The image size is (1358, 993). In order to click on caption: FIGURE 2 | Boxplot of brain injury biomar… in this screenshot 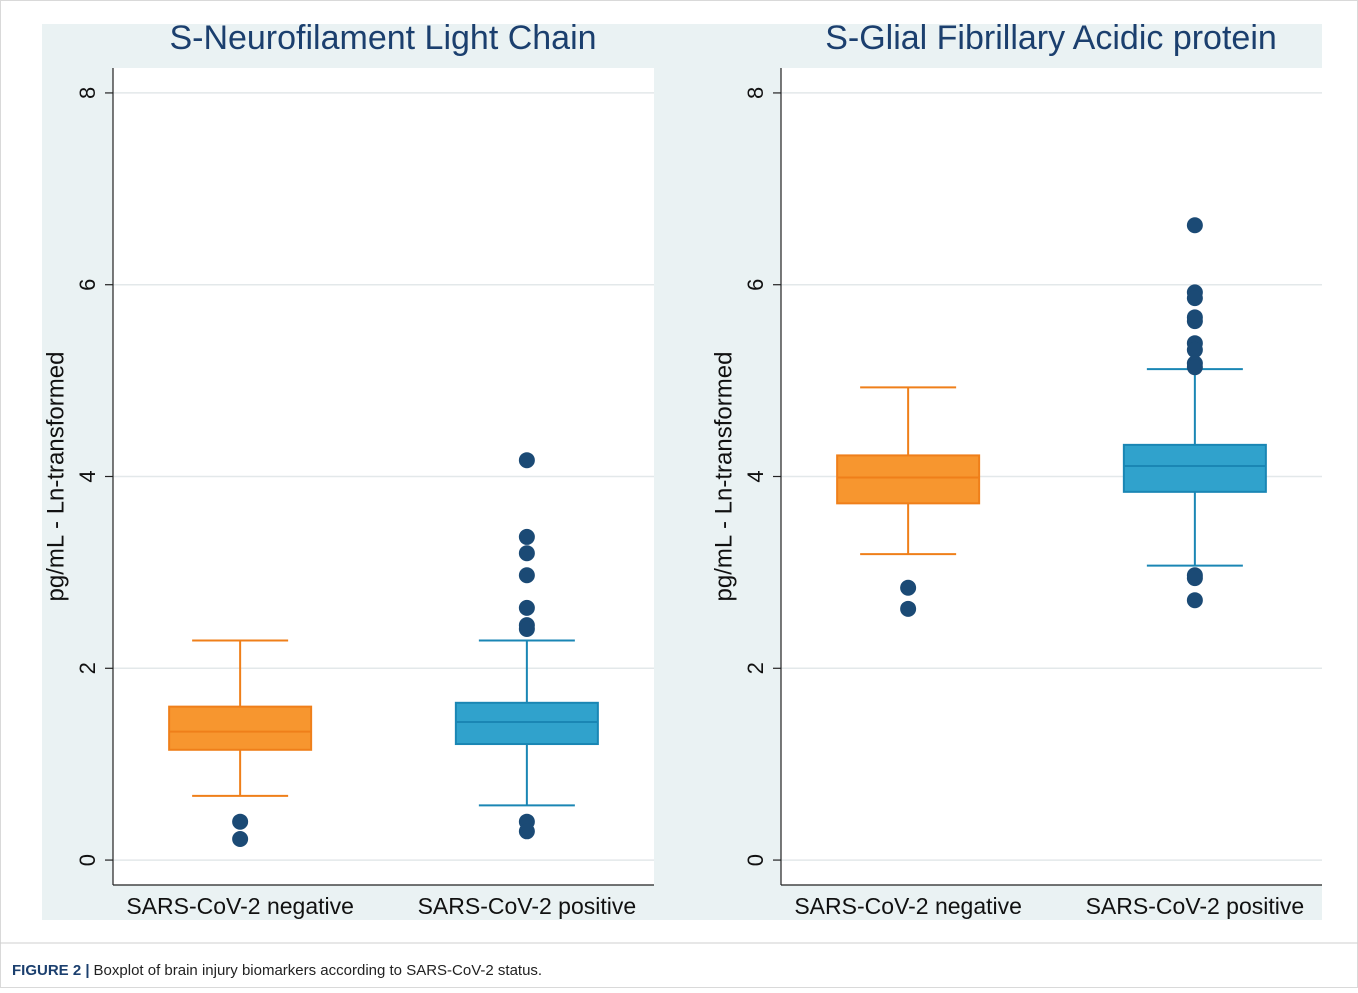, I will do `click(277, 970)`.